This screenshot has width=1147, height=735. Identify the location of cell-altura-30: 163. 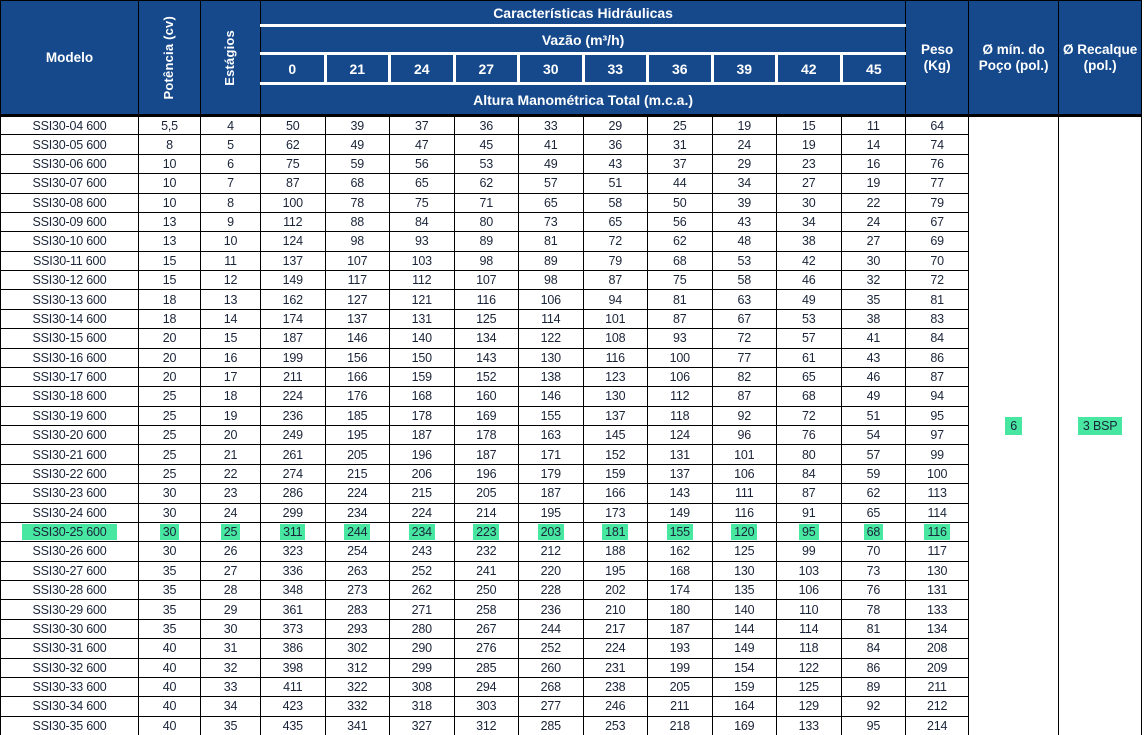
(551, 435).